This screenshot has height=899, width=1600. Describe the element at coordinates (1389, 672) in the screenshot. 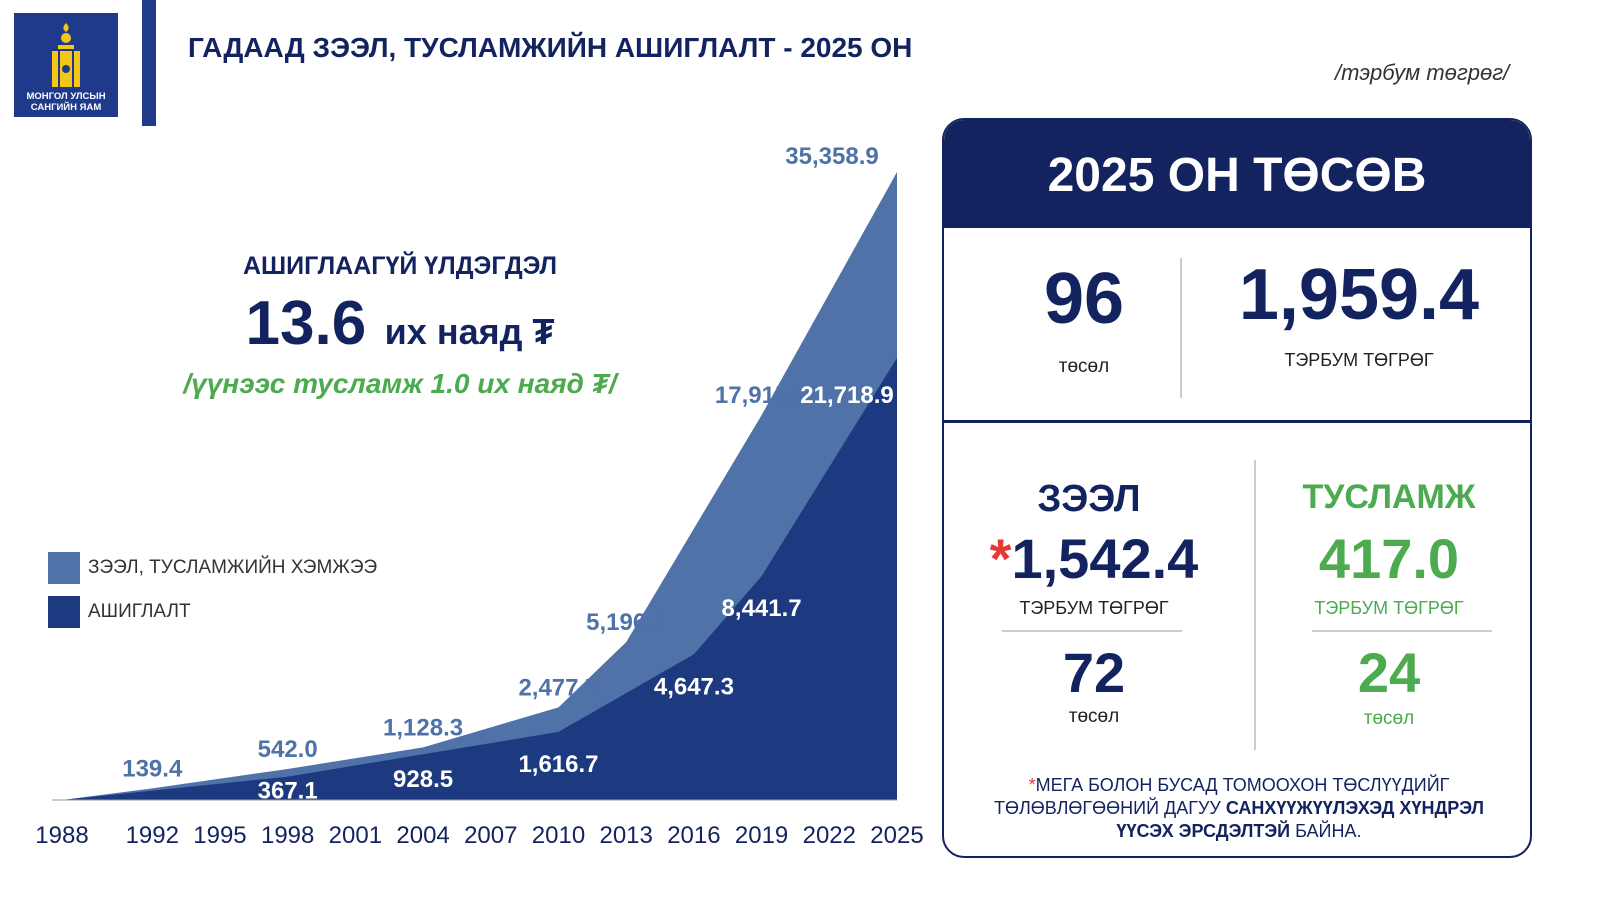

I see `aid-projects: 24` at that location.